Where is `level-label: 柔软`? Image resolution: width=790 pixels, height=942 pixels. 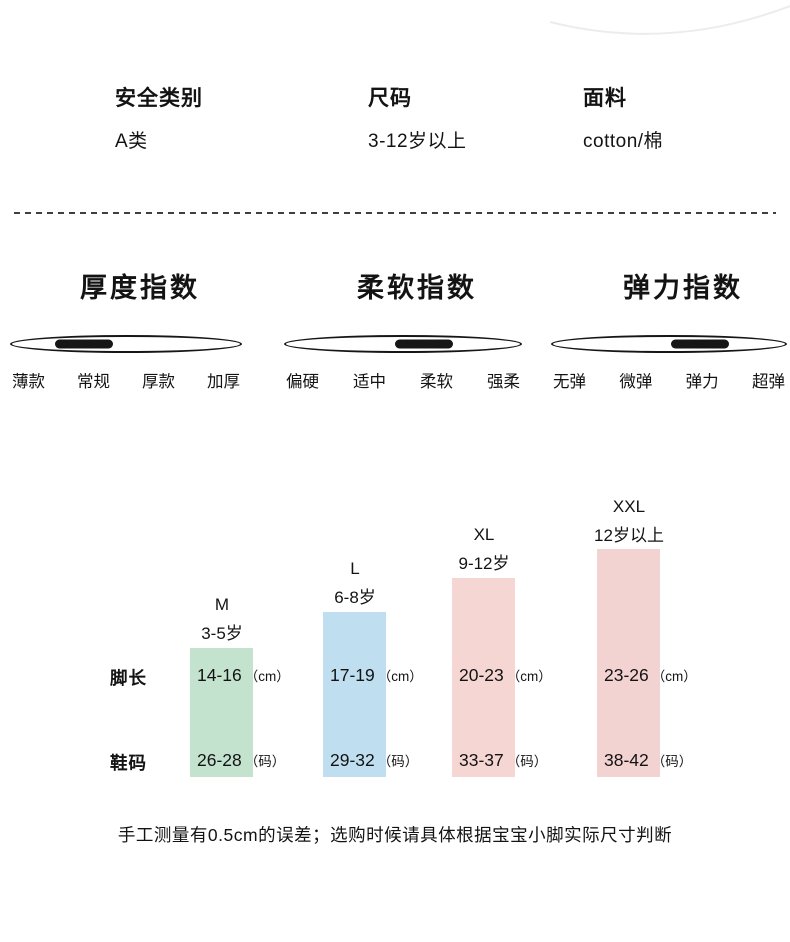
level-label: 柔软 is located at coordinates (436, 382).